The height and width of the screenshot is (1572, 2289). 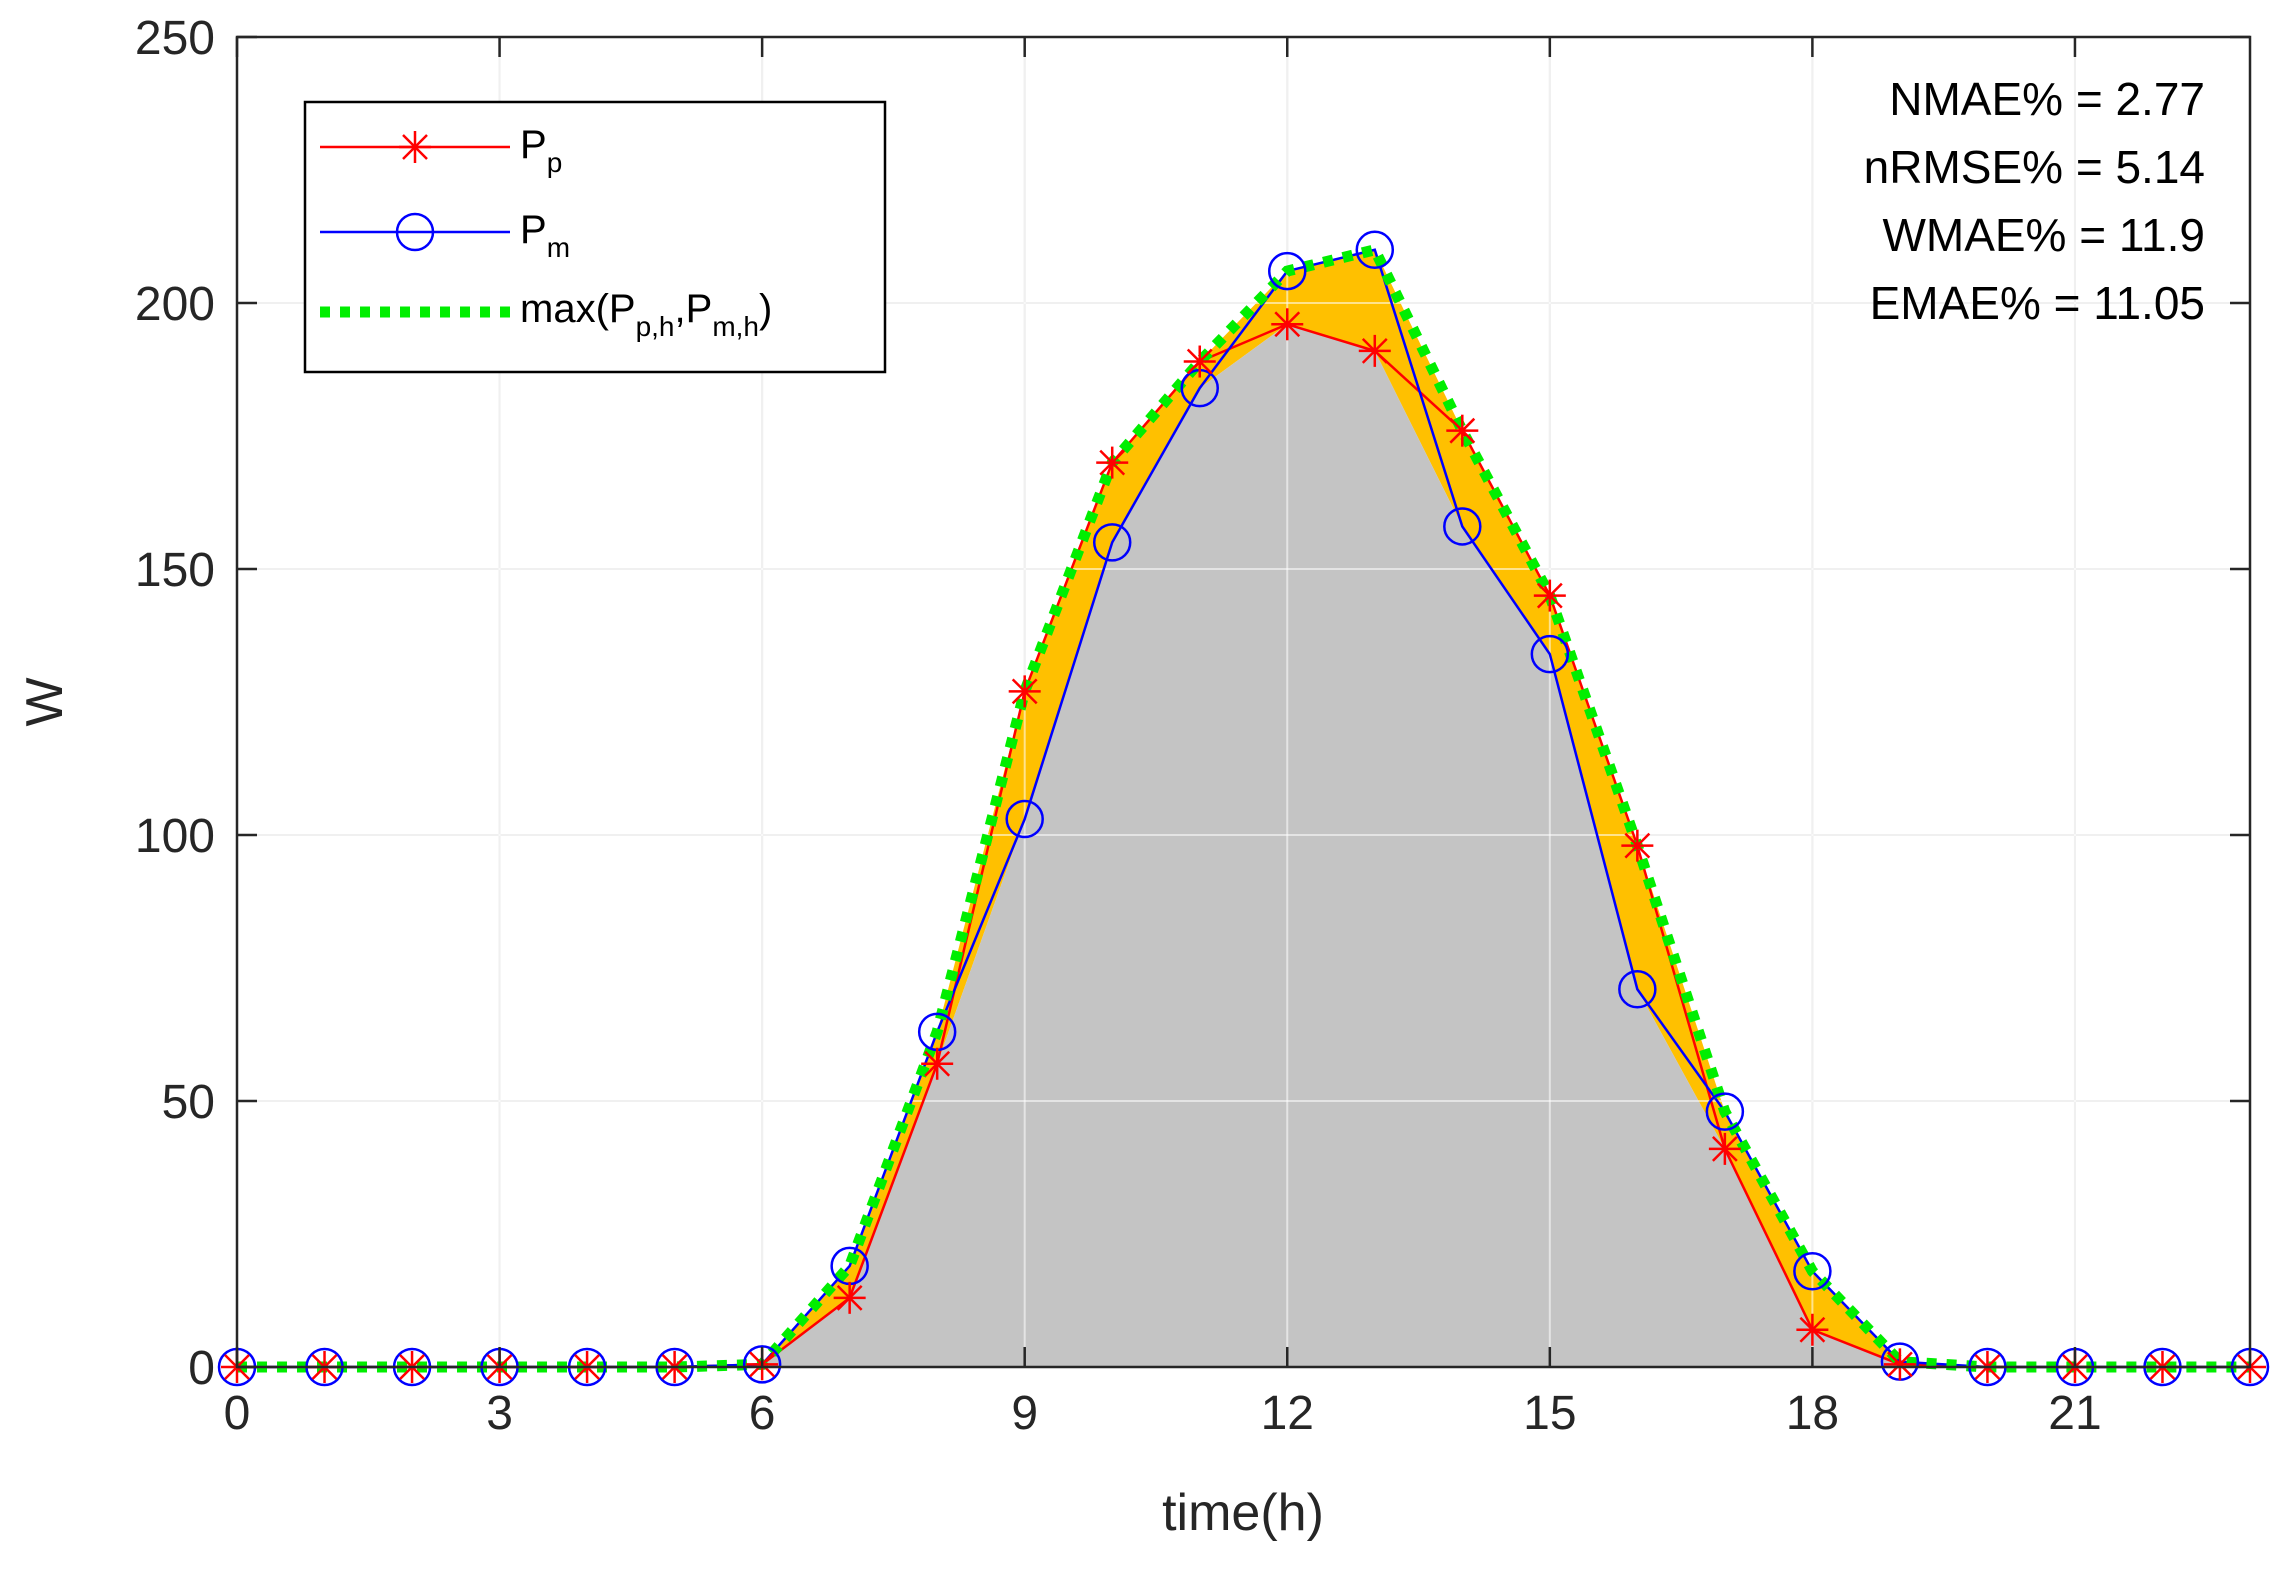 I want to click on x-tick-label: 9, so click(x=1024, y=1413).